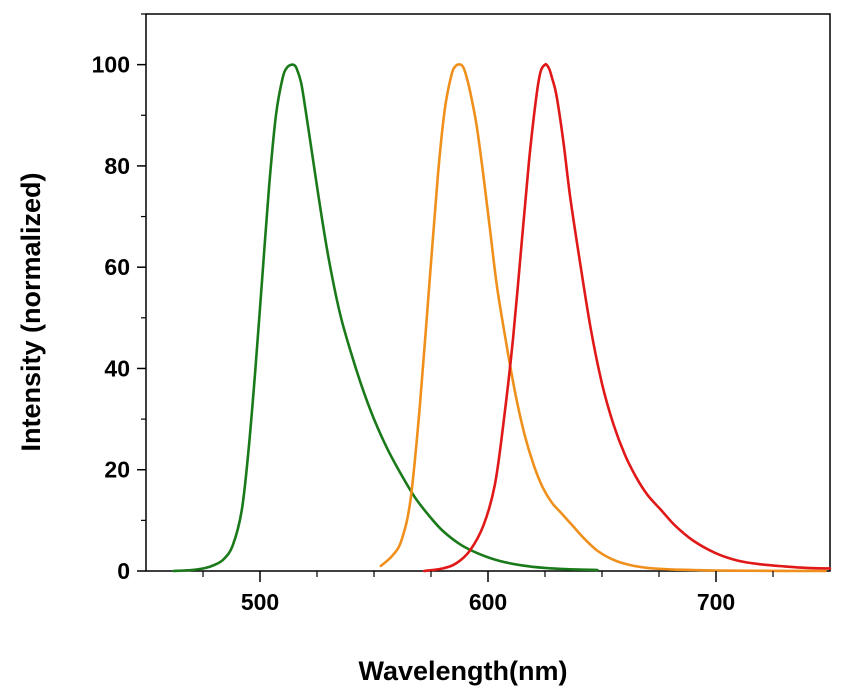 The height and width of the screenshot is (698, 845). I want to click on x-tick-label: 500, so click(260, 602).